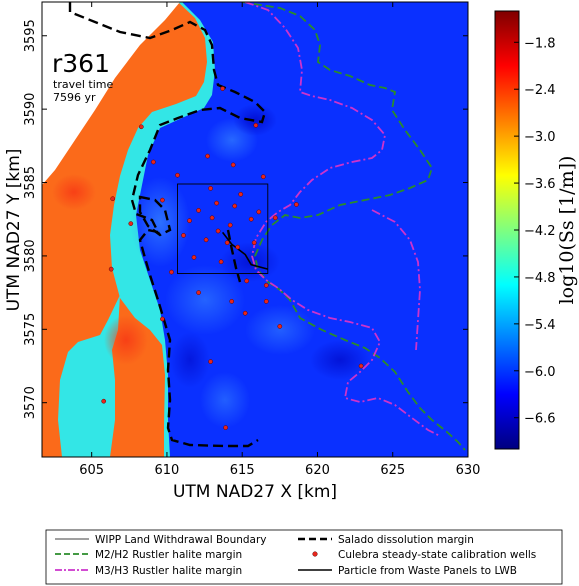 The height and width of the screenshot is (586, 579). I want to click on y-tick-label: 3585, so click(30, 182).